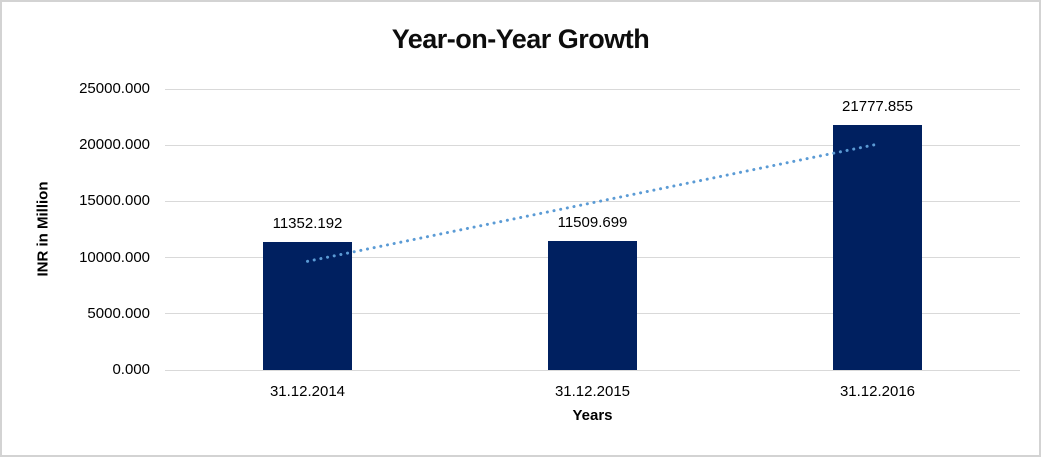 The width and height of the screenshot is (1041, 457). What do you see at coordinates (592, 222) in the screenshot?
I see `bar-data-label: 11509.699` at bounding box center [592, 222].